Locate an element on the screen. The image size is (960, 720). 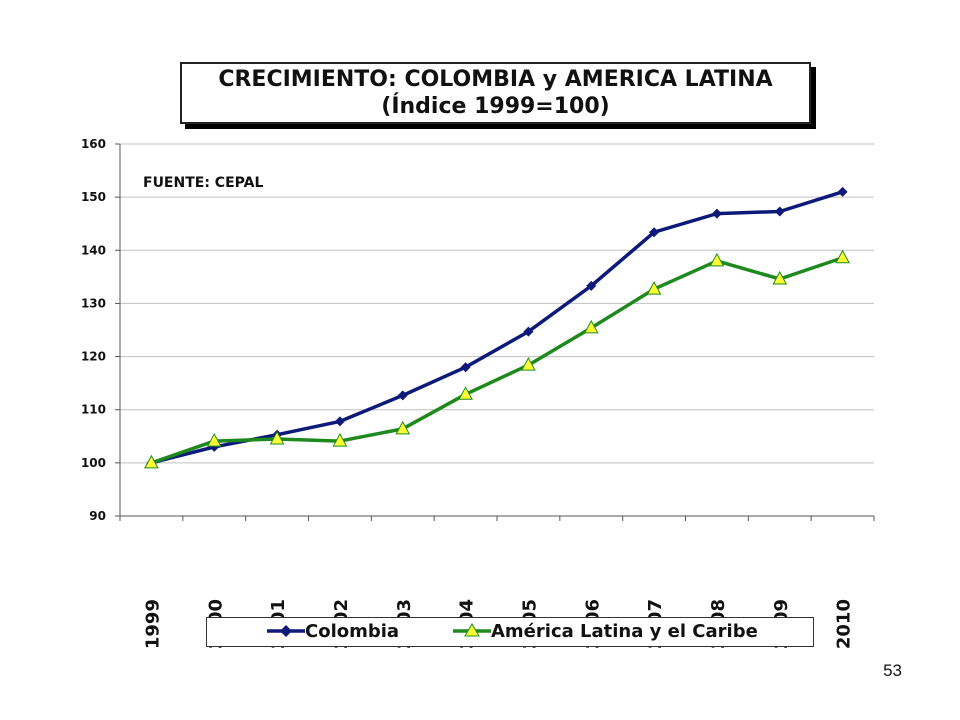
chart-legend: Colombia América Latina y el Caribe is located at coordinates (510, 632).